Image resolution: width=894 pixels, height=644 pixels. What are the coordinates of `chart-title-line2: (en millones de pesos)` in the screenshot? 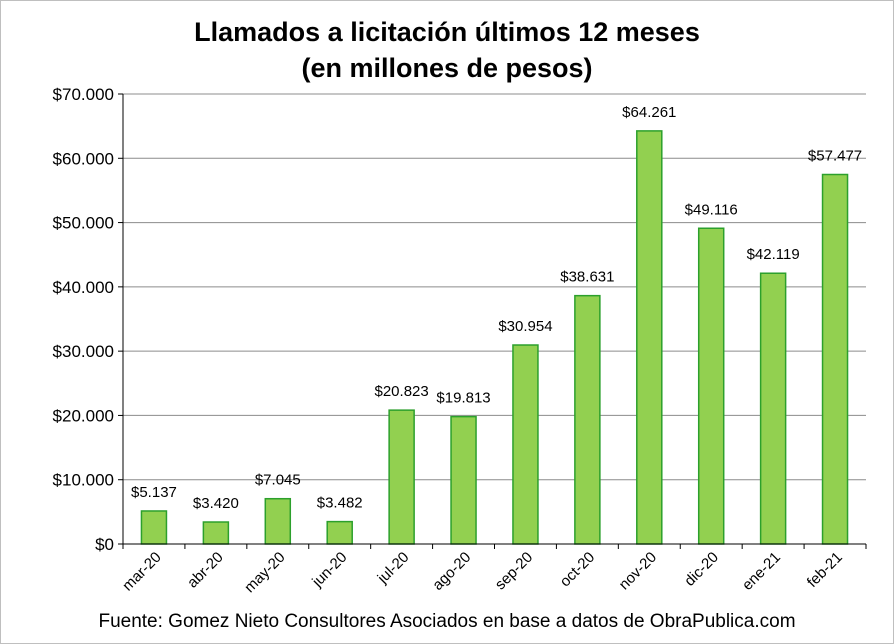 It's located at (447, 68).